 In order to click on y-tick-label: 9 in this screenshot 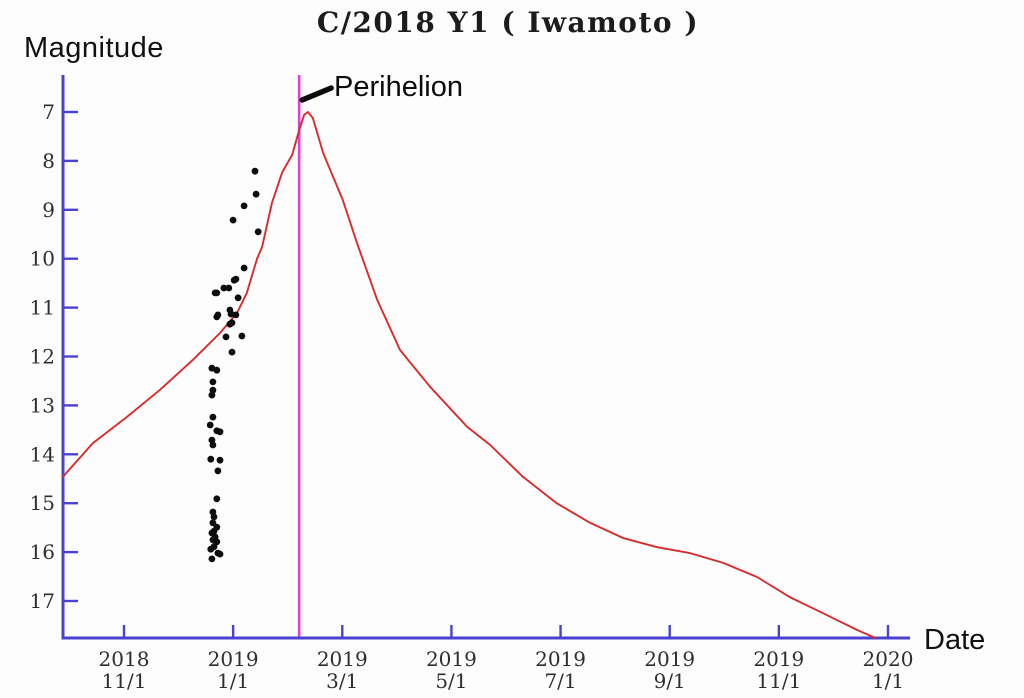, I will do `click(48, 210)`.